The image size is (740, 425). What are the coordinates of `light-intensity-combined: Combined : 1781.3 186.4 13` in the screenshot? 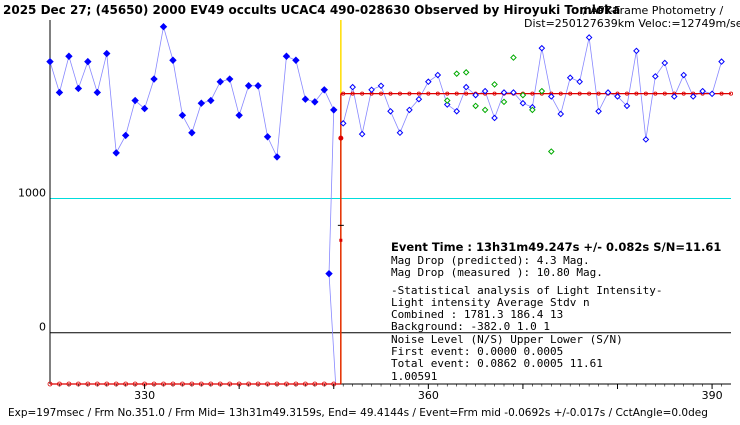 It's located at (477, 314).